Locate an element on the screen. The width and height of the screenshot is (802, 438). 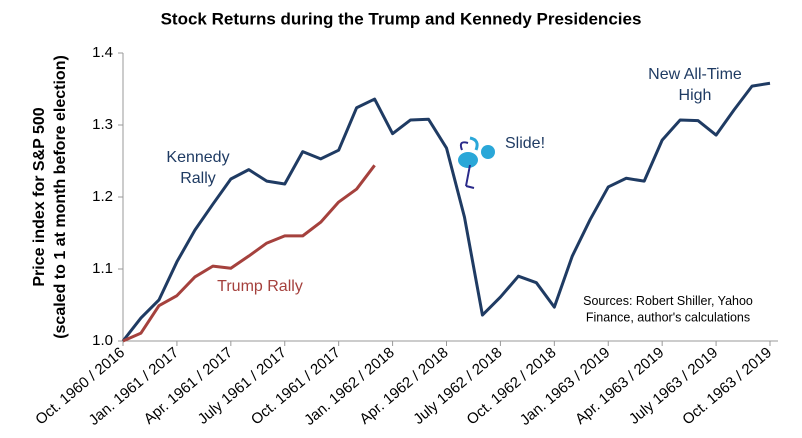
annotation: Kennedy Rally is located at coordinates (197, 168).